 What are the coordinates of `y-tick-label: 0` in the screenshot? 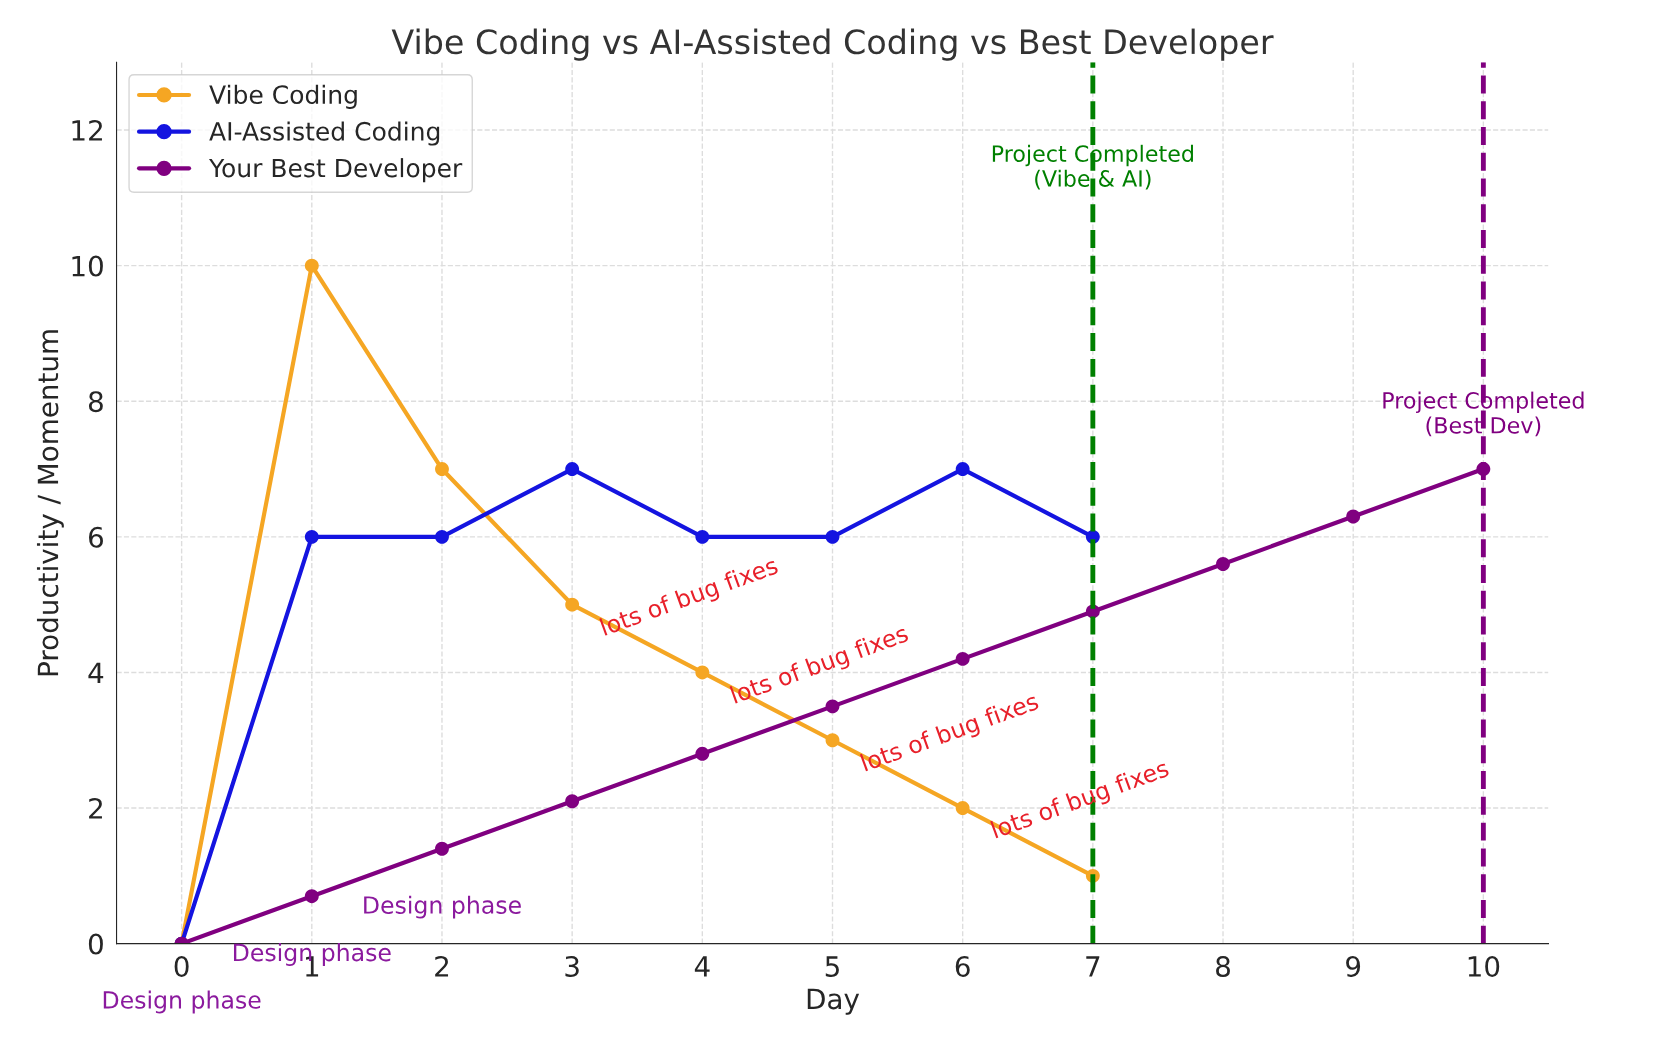 It's located at (95, 944).